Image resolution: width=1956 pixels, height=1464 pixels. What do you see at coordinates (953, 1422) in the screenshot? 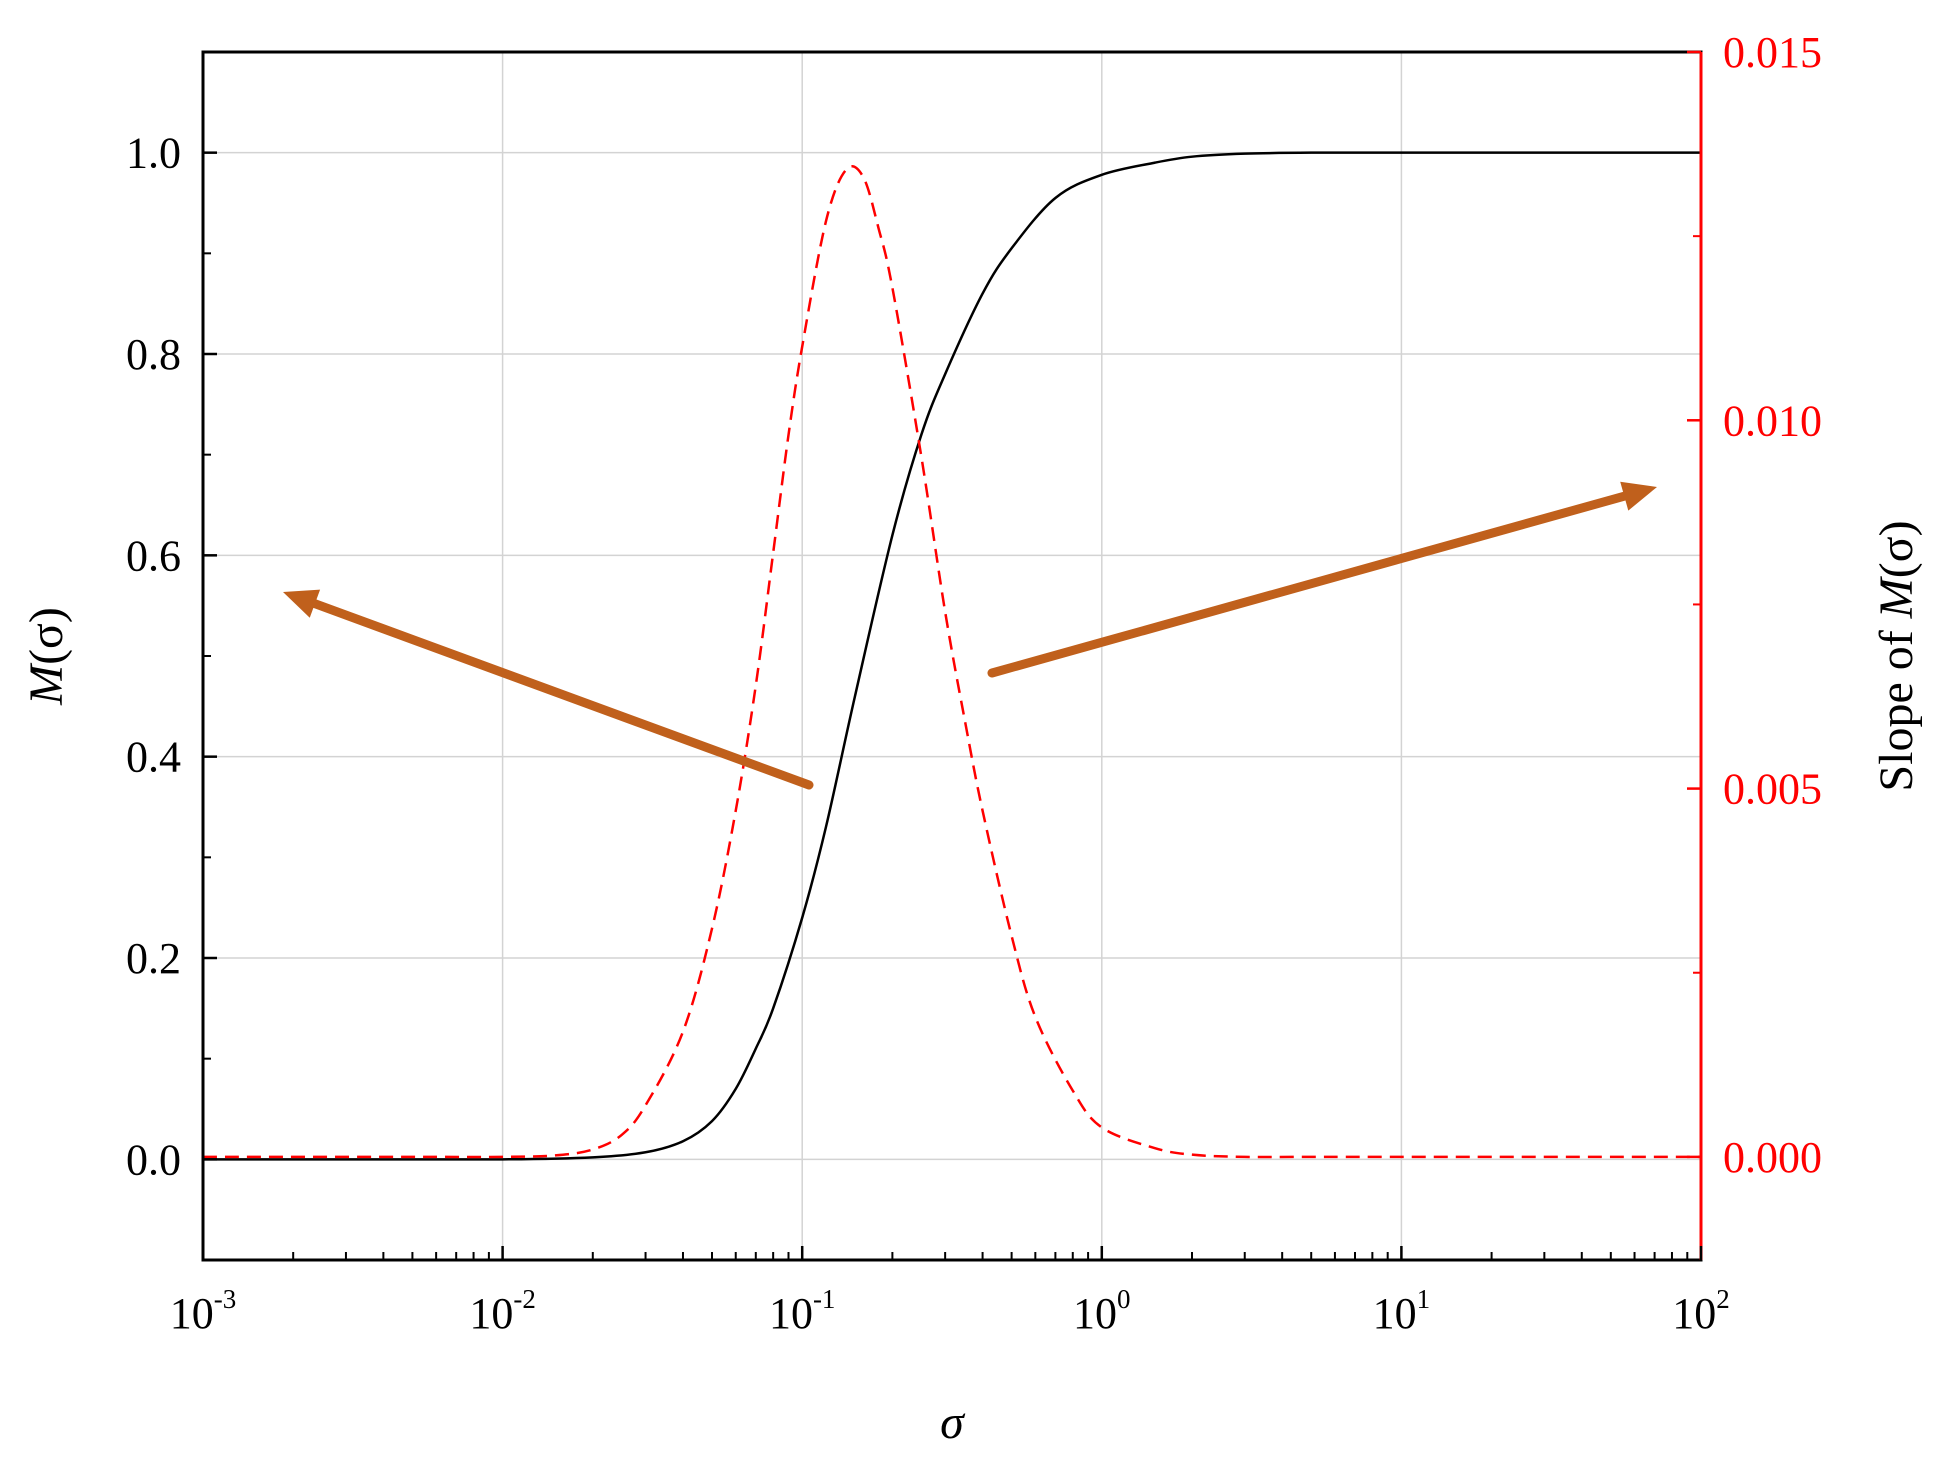
I see `x-axis-title: σ` at bounding box center [953, 1422].